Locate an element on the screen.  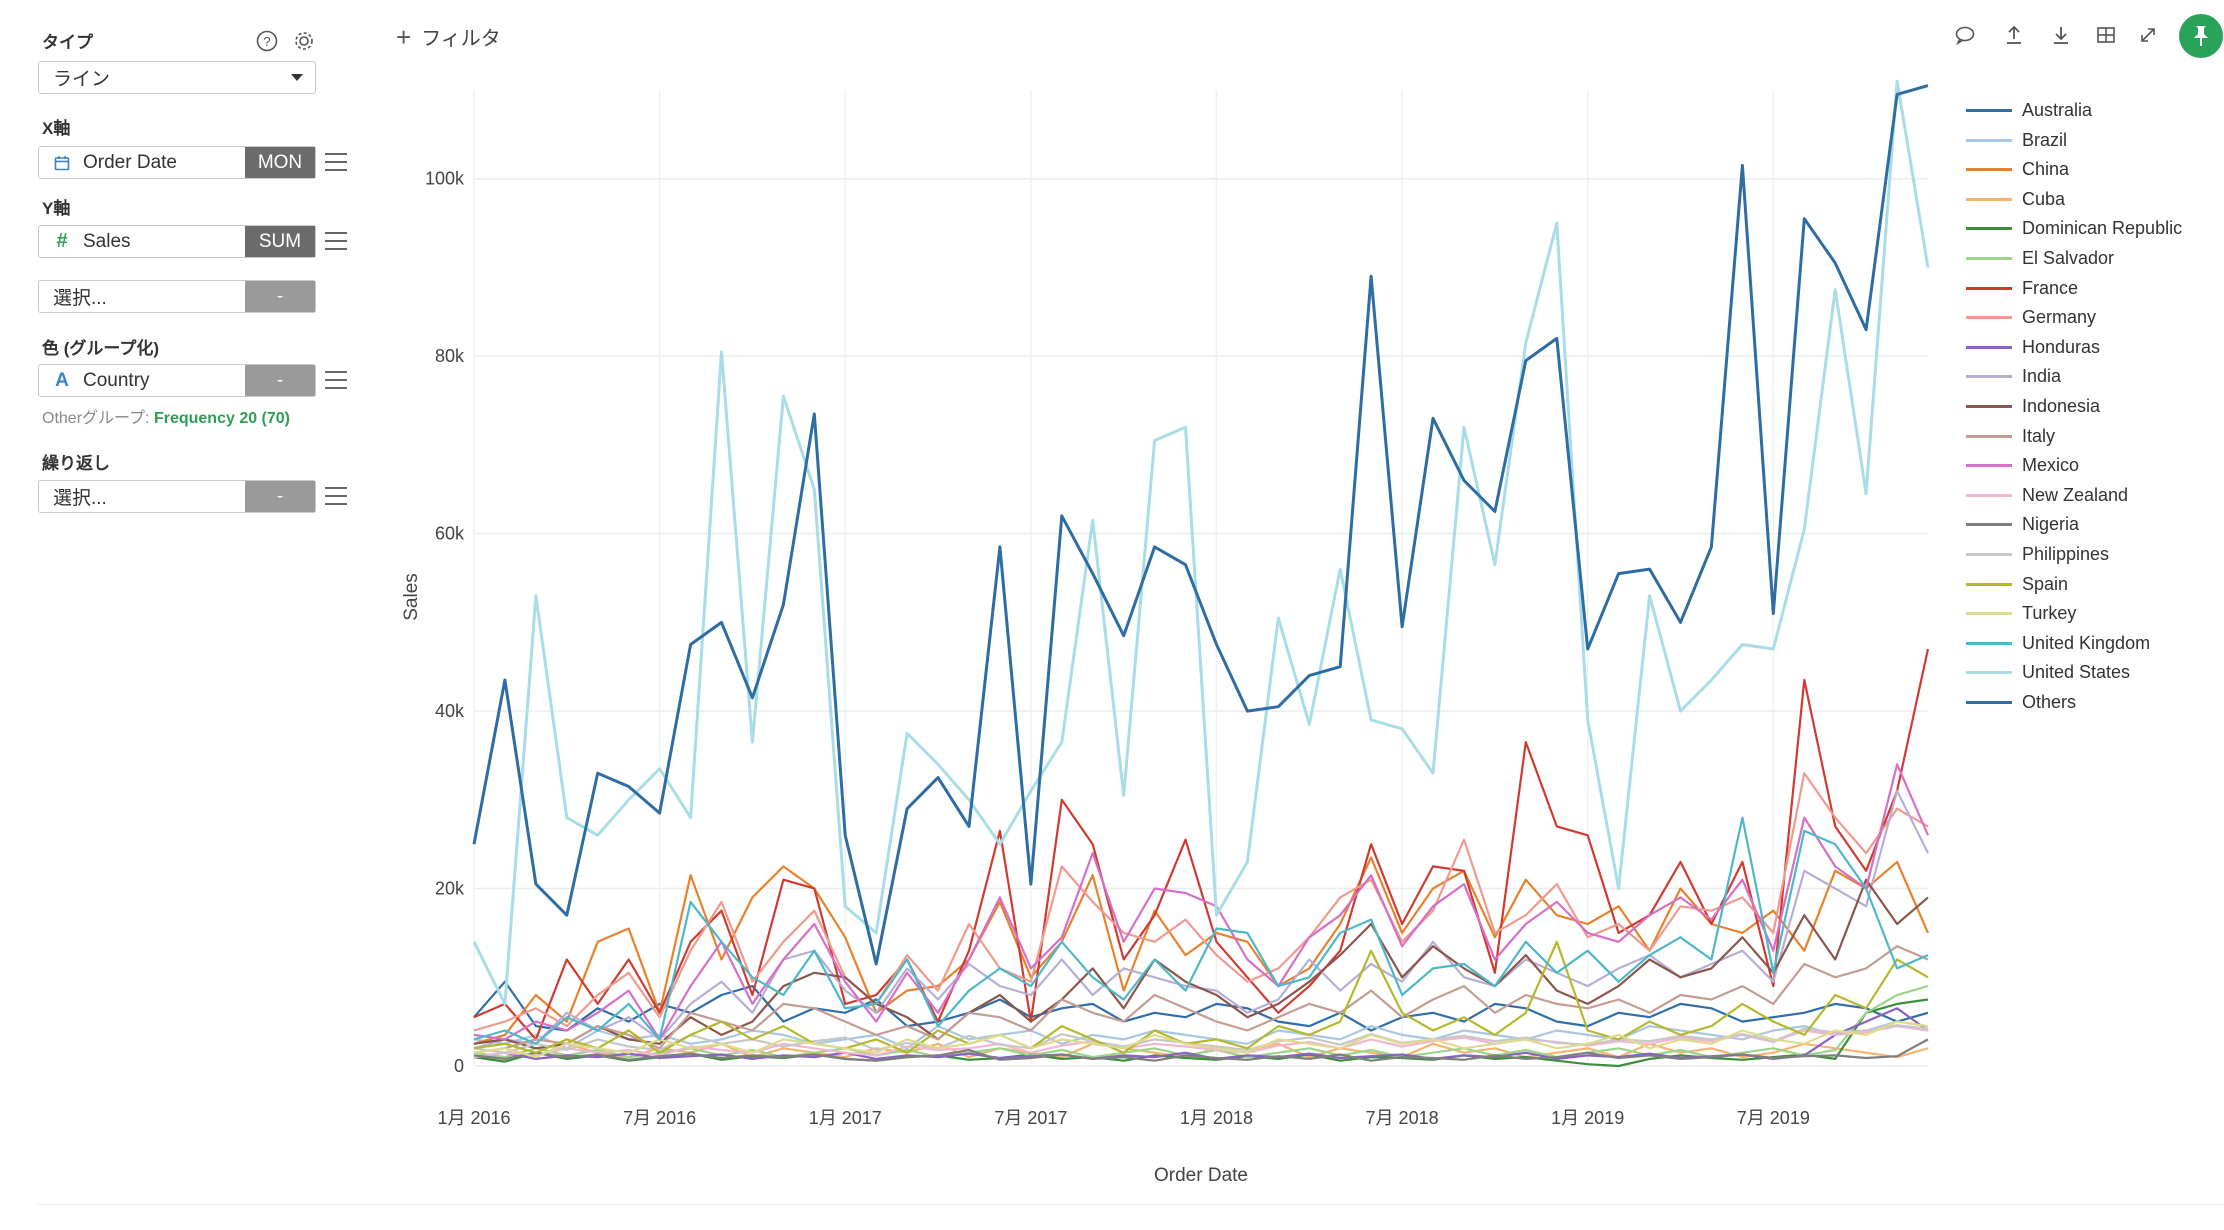
legend-item: El Salvador is located at coordinates (2040, 258).